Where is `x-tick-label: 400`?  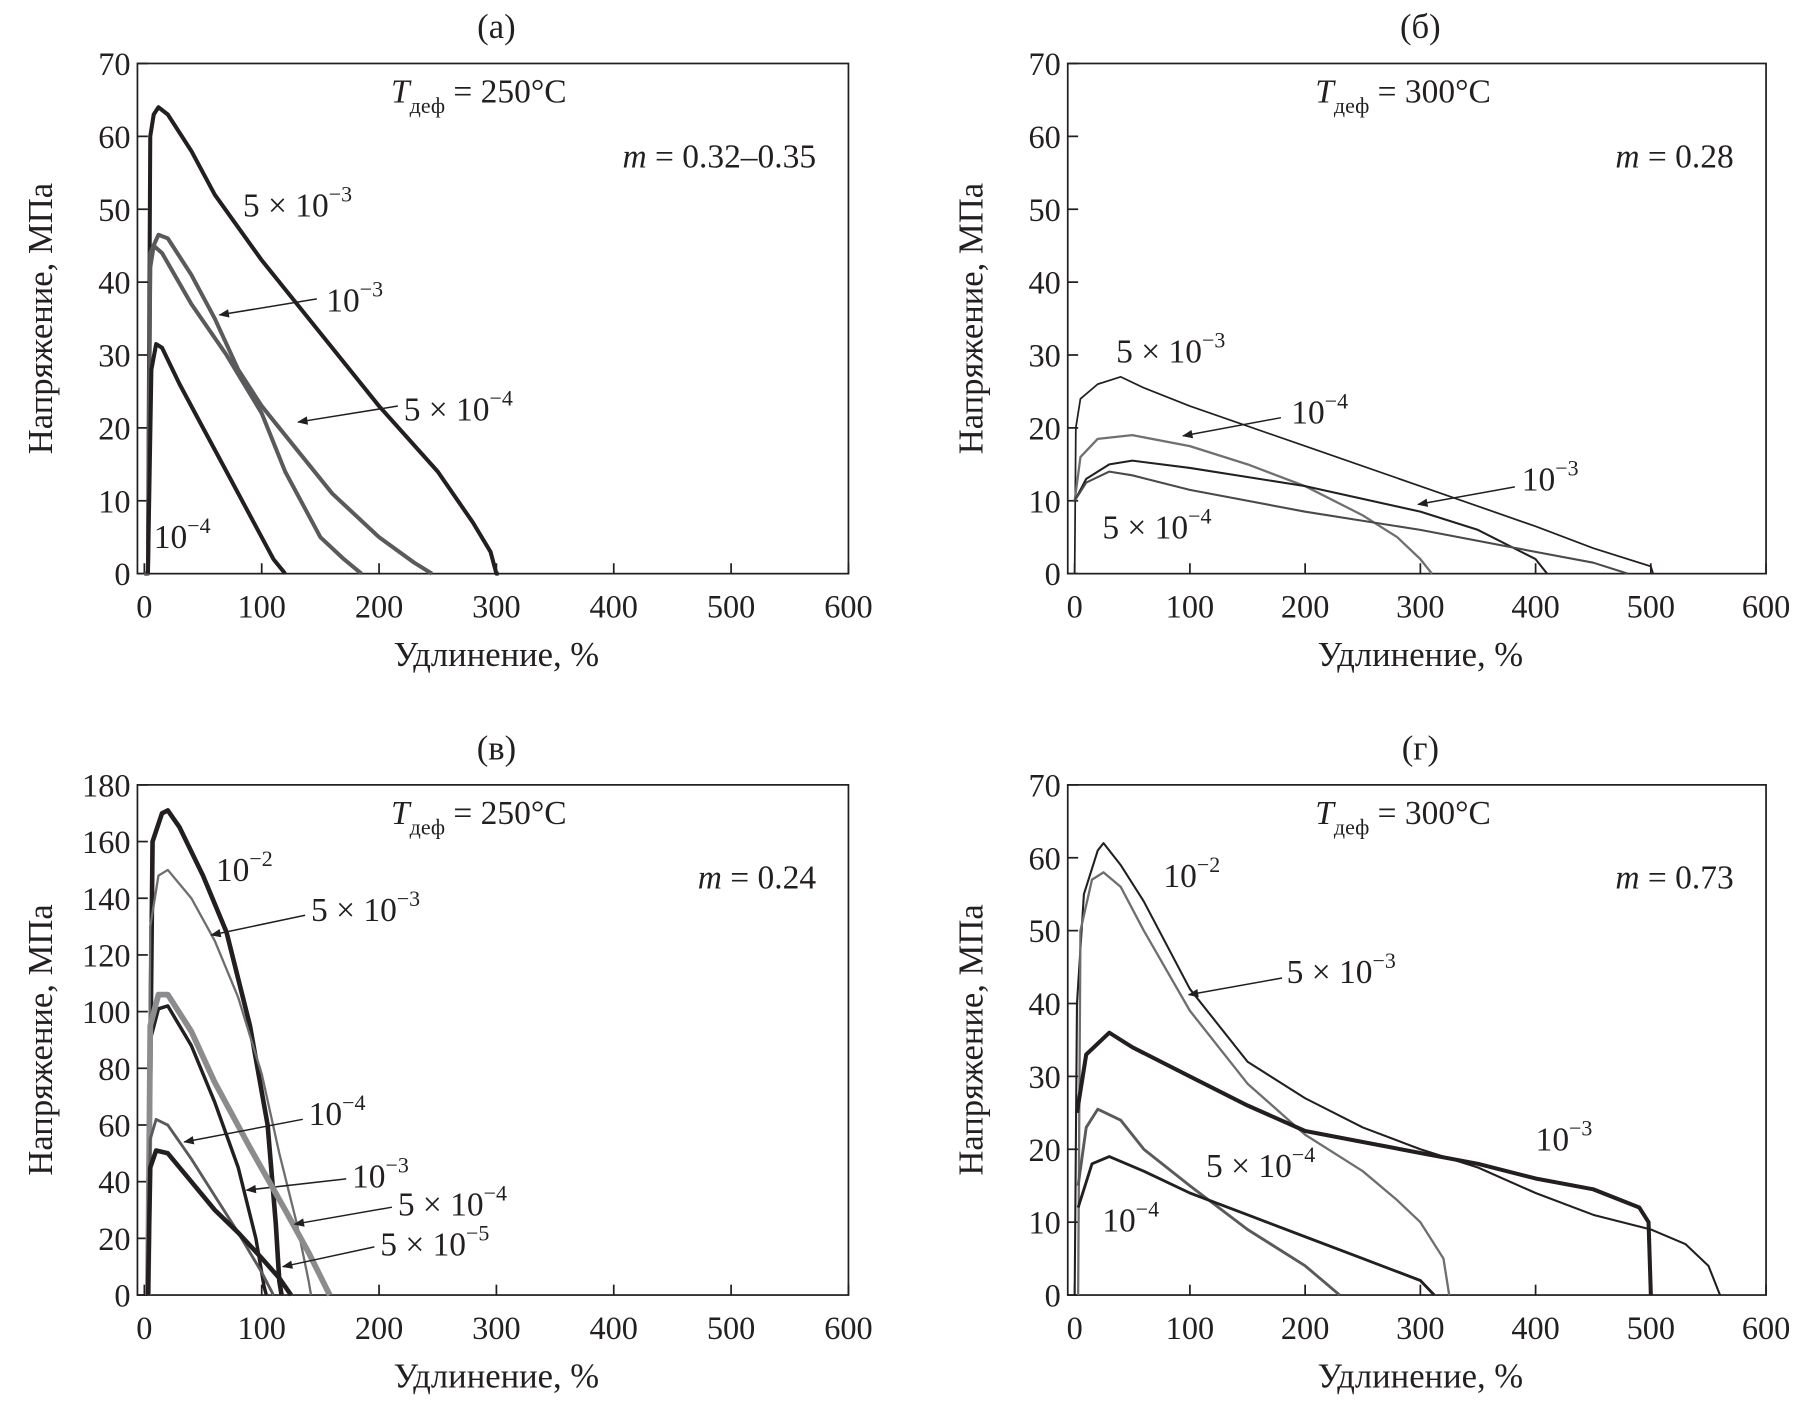 x-tick-label: 400 is located at coordinates (1535, 607).